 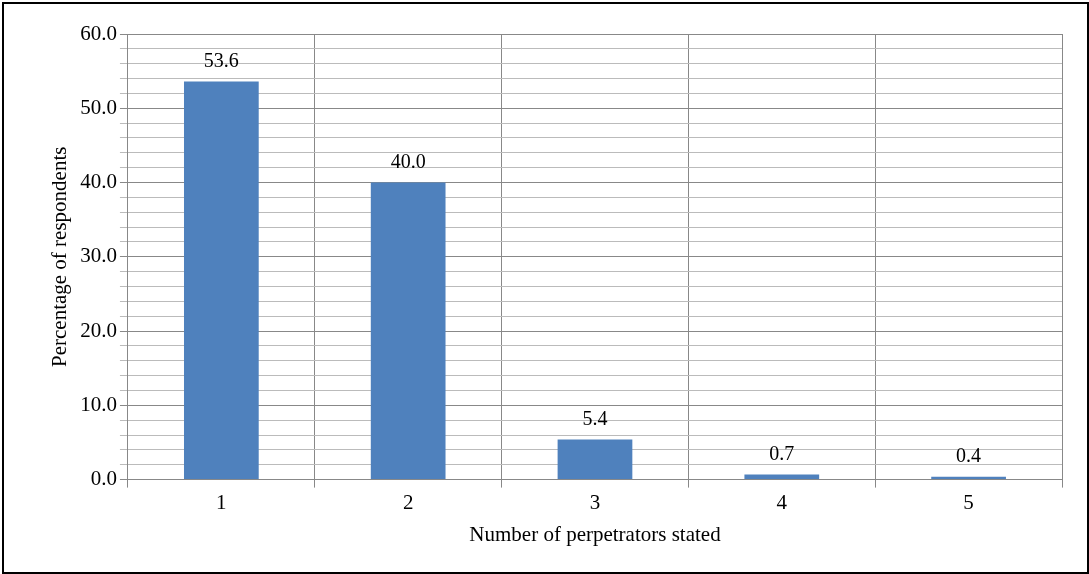 What do you see at coordinates (98, 403) in the screenshot?
I see `y-tick-label: 10.0` at bounding box center [98, 403].